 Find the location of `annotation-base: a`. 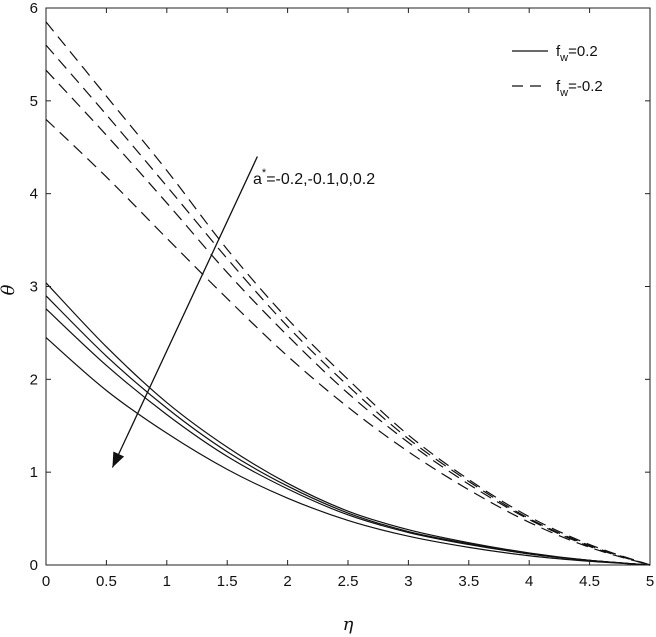

annotation-base: a is located at coordinates (257, 179).